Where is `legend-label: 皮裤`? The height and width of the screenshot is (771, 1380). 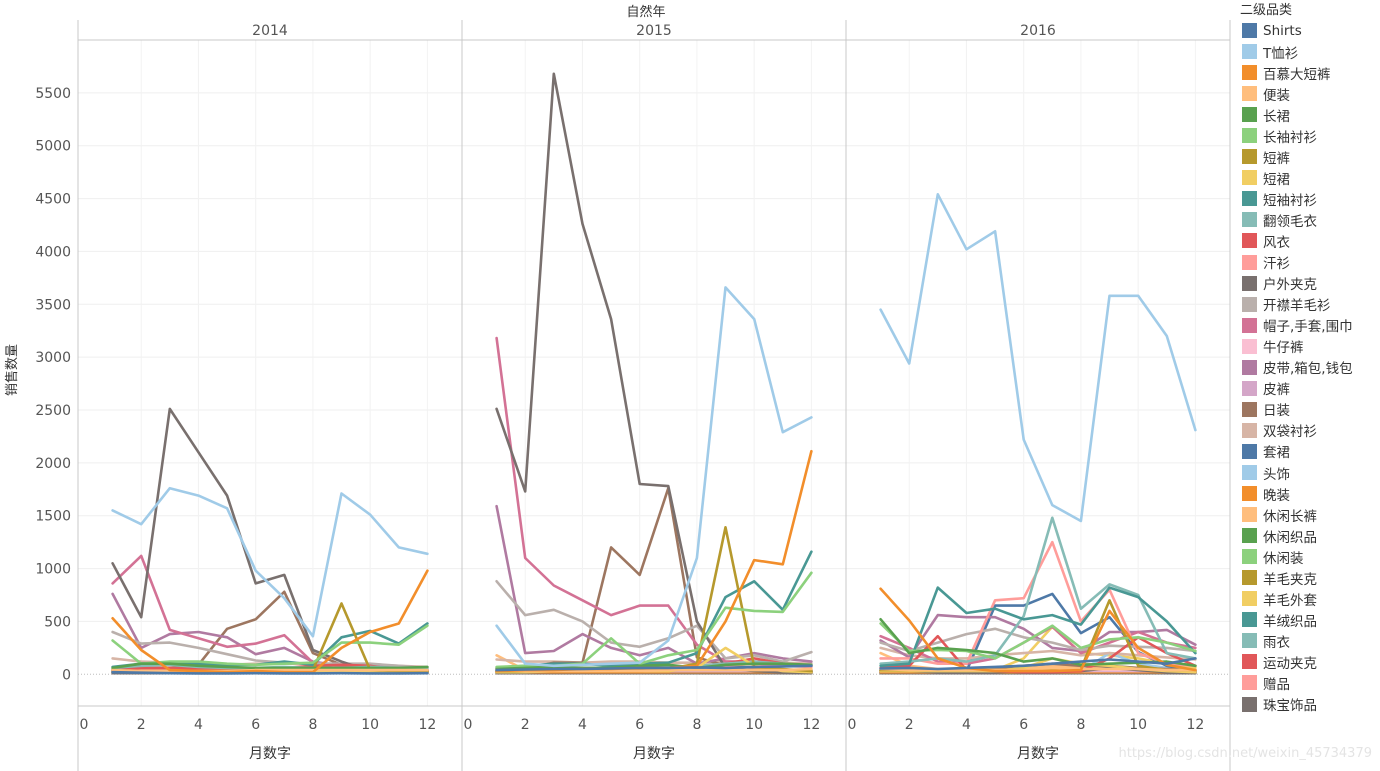
legend-label: 皮裤 is located at coordinates (1276, 390).